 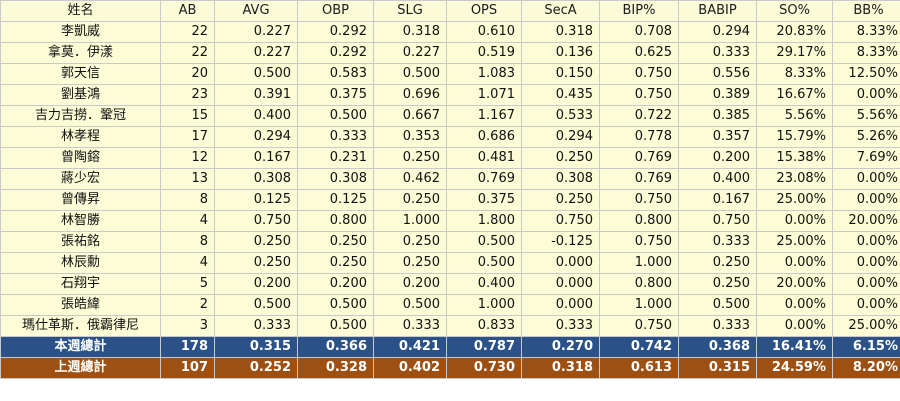 I want to click on cell-ops: 1.800, so click(x=484, y=221).